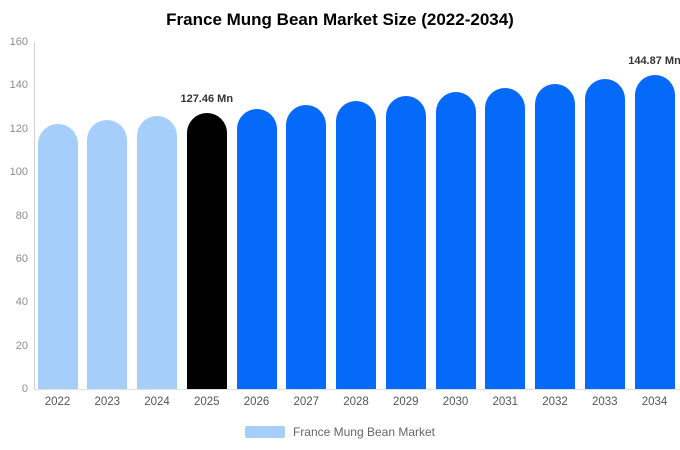  Describe the element at coordinates (340, 19) in the screenshot. I see `chart-title: France Mung Bean Market Size (2022-2034)` at that location.